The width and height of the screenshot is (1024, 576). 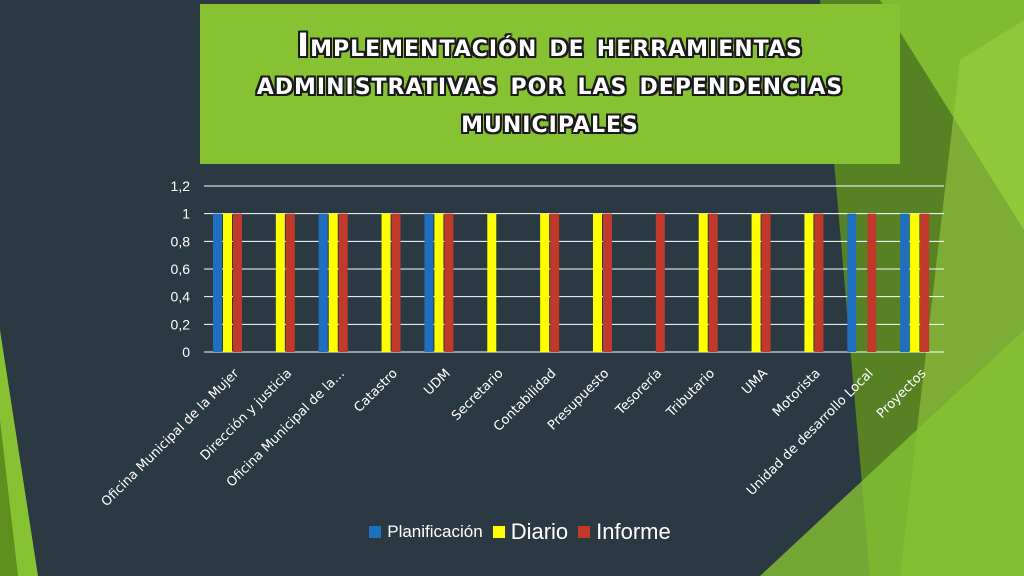 What do you see at coordinates (181, 186) in the screenshot?
I see `y-tick-label: 1,2` at bounding box center [181, 186].